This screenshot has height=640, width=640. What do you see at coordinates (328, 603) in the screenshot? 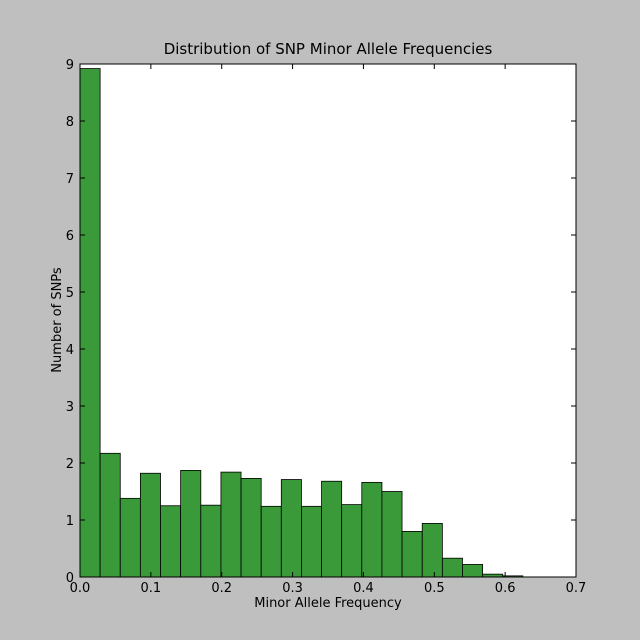
I see `x-axis-label: Minor Allele Frequency` at bounding box center [328, 603].